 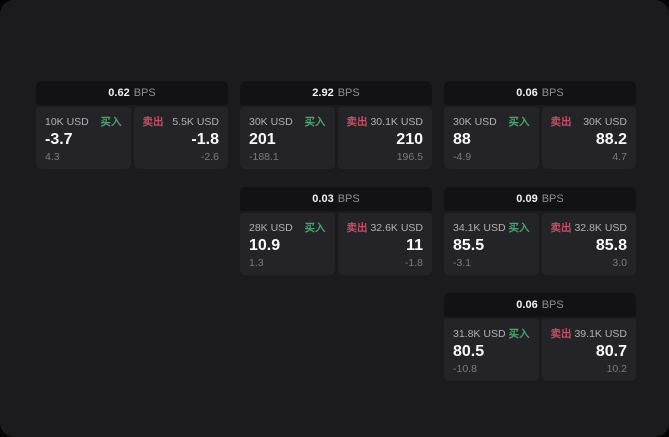 I want to click on buy-panel: 30K USD 买入 88 -4.9, so click(x=491, y=138).